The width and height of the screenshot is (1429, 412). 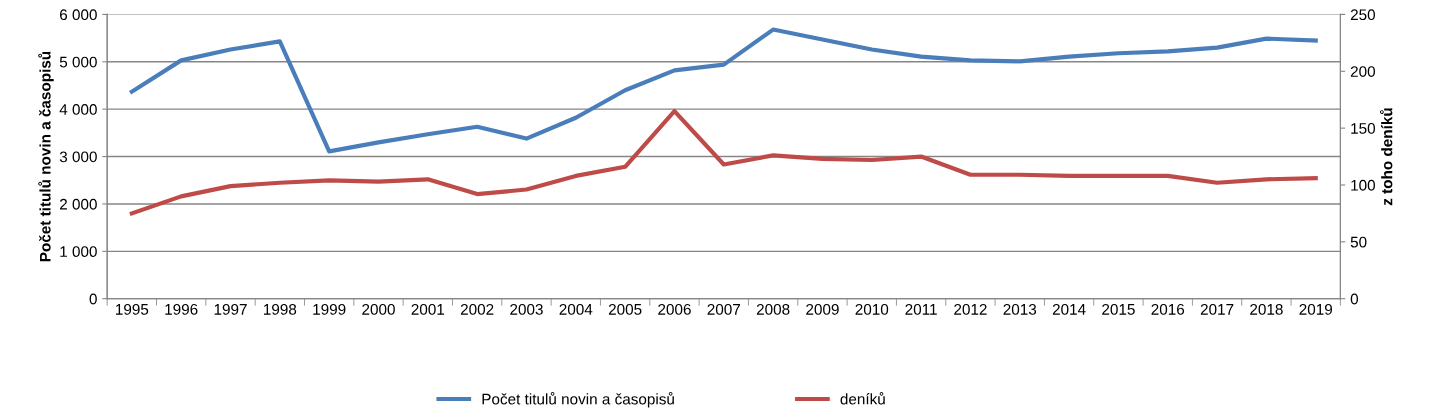 What do you see at coordinates (329, 309) in the screenshot?
I see `x-tick-label: 1999` at bounding box center [329, 309].